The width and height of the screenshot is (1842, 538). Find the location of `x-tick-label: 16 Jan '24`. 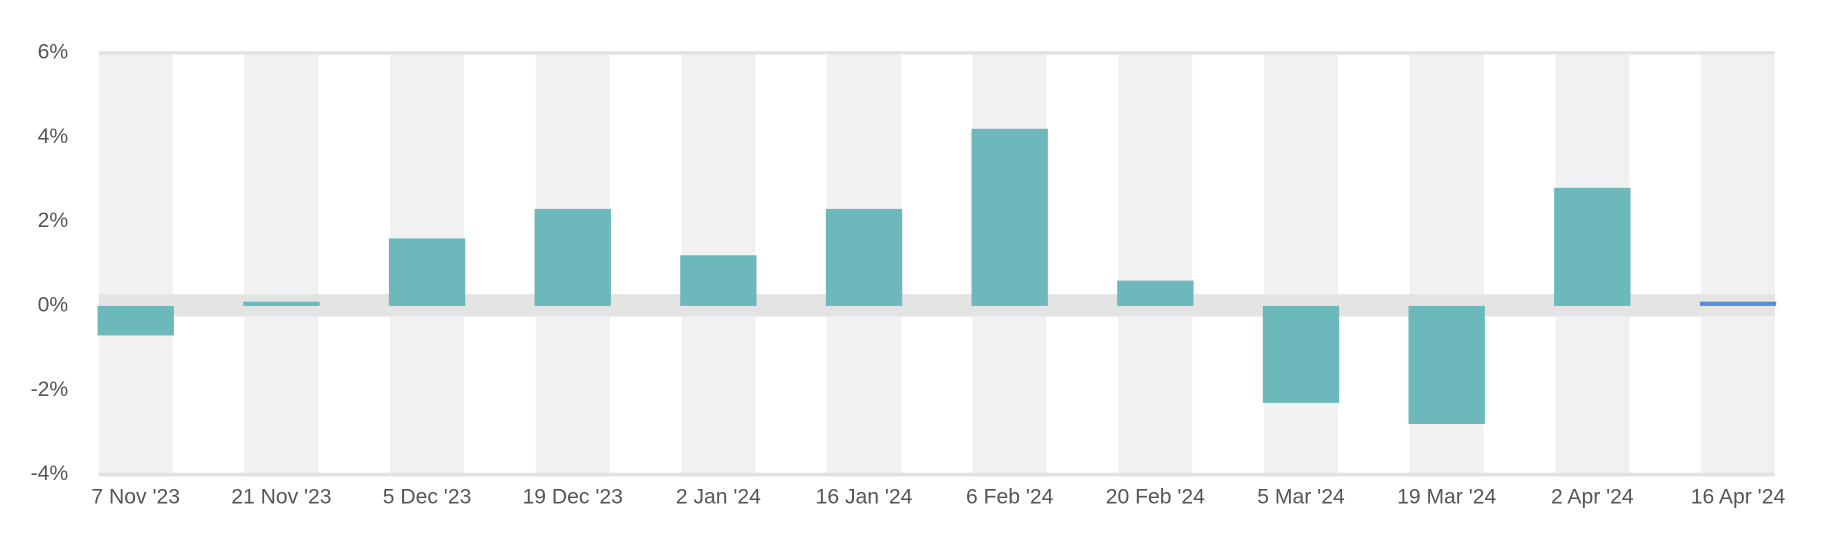

x-tick-label: 16 Jan '24 is located at coordinates (864, 497).